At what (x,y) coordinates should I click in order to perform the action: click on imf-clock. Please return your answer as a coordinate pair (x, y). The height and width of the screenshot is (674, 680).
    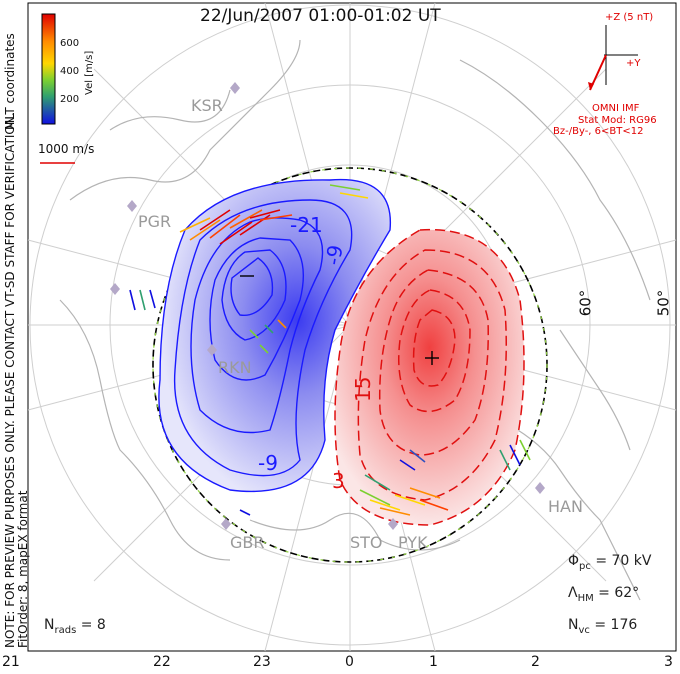
    Looking at the image, I should click on (613, 58).